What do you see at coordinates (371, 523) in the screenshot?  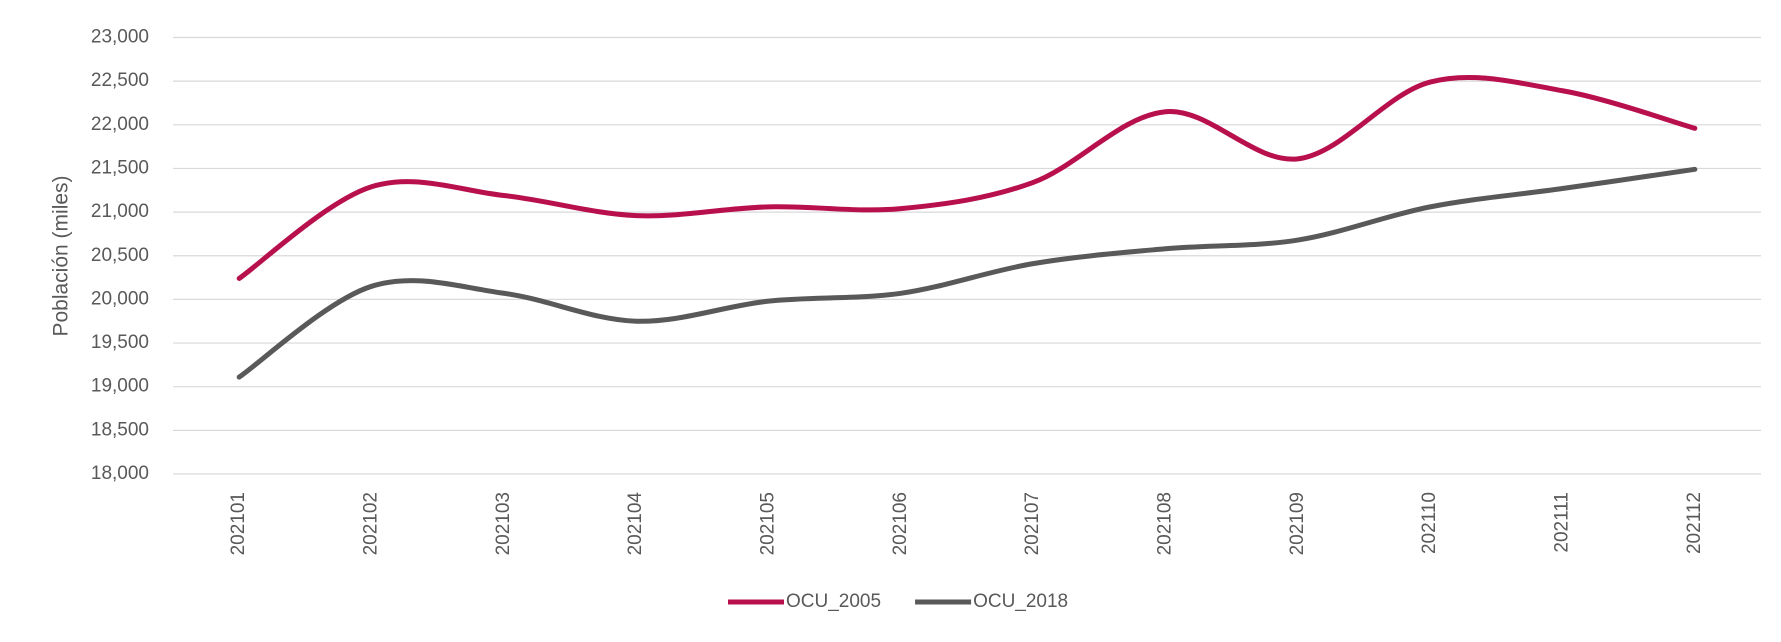 I see `x-tick-label: 202102` at bounding box center [371, 523].